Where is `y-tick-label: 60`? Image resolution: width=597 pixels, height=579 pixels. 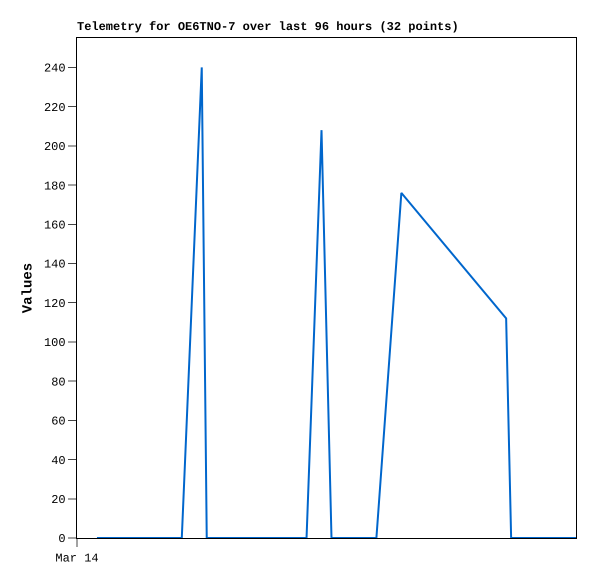
y-tick-label: 60 is located at coordinates (58, 421).